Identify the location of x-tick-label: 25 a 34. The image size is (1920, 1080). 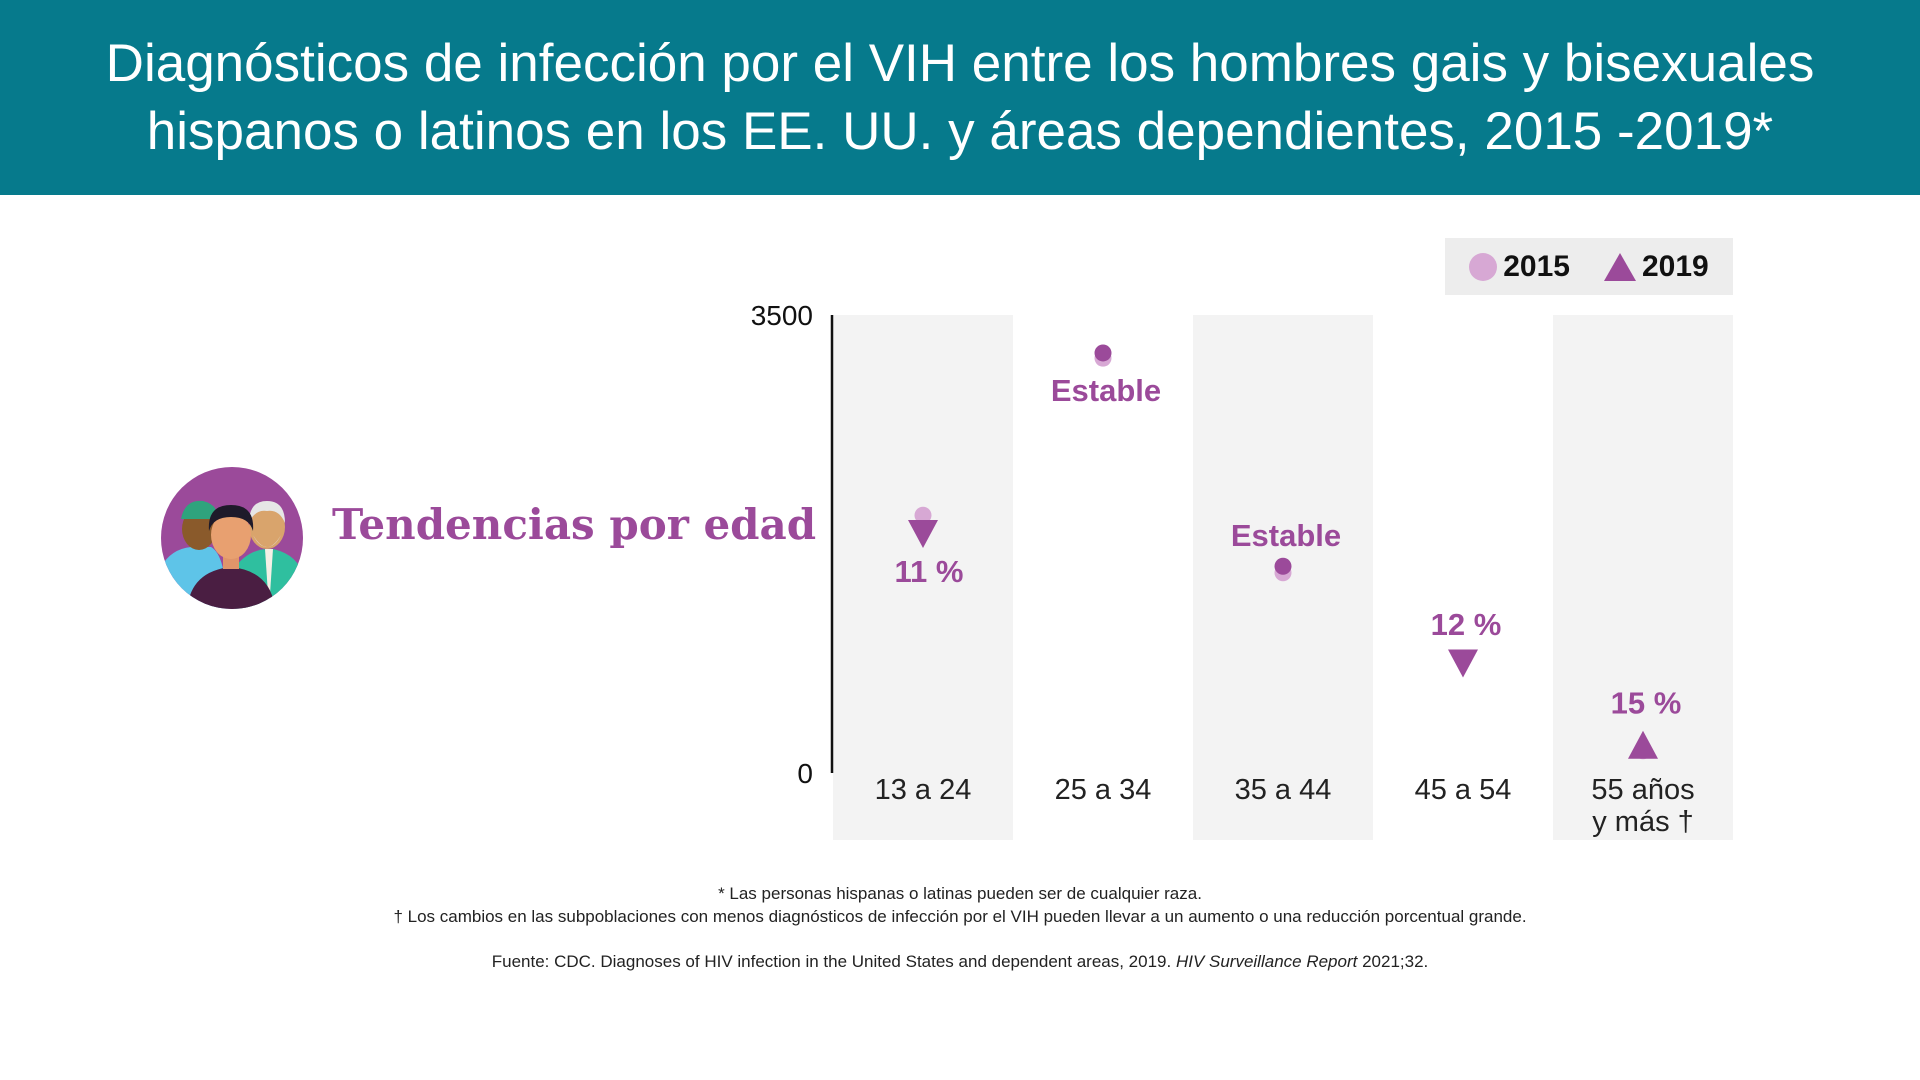
(1103, 790).